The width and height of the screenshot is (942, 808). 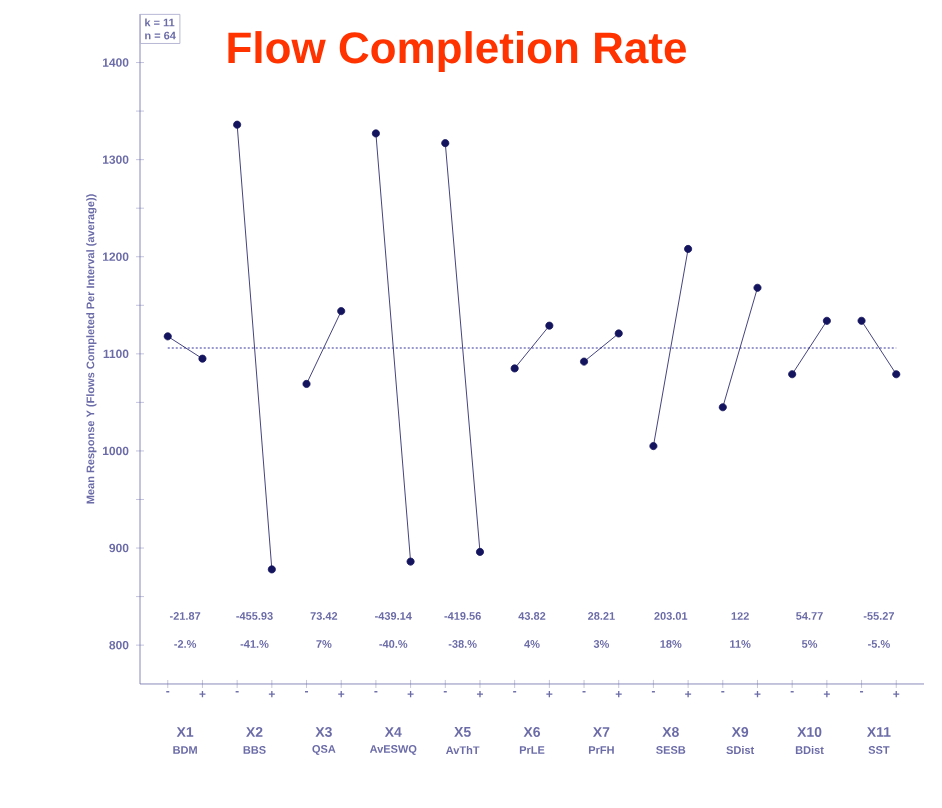 I want to click on chart-title: Flow Completion Rate, so click(x=457, y=52).